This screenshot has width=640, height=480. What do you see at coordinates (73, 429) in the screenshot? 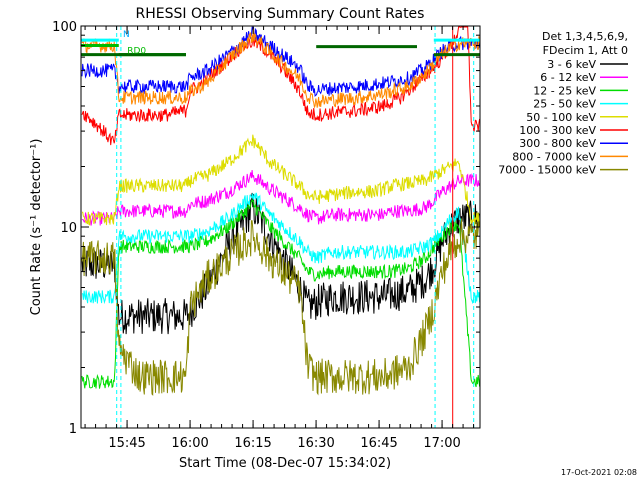
I see `y-tick-label: 1` at bounding box center [73, 429].